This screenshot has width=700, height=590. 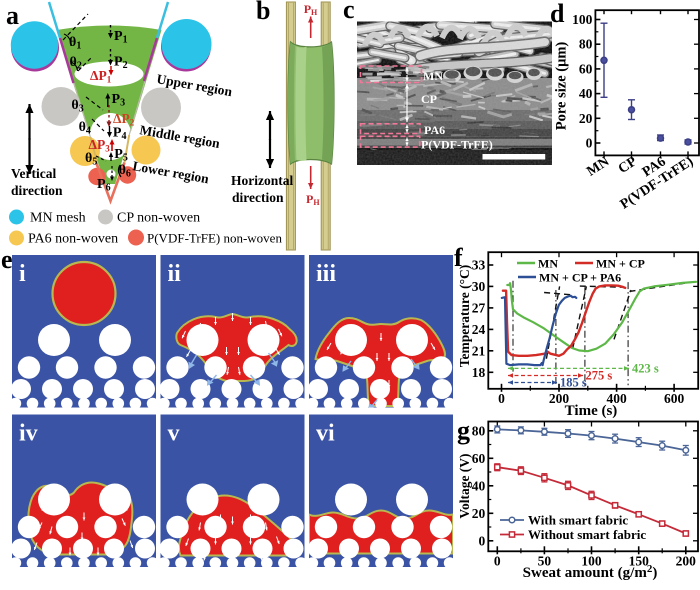 I want to click on svg-text: vi, so click(x=325, y=434).